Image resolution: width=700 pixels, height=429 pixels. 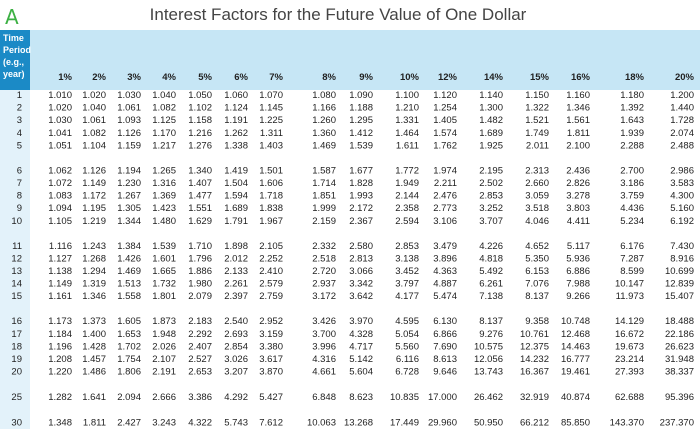 What do you see at coordinates (205, 77) in the screenshot?
I see `column-header: 5%` at bounding box center [205, 77].